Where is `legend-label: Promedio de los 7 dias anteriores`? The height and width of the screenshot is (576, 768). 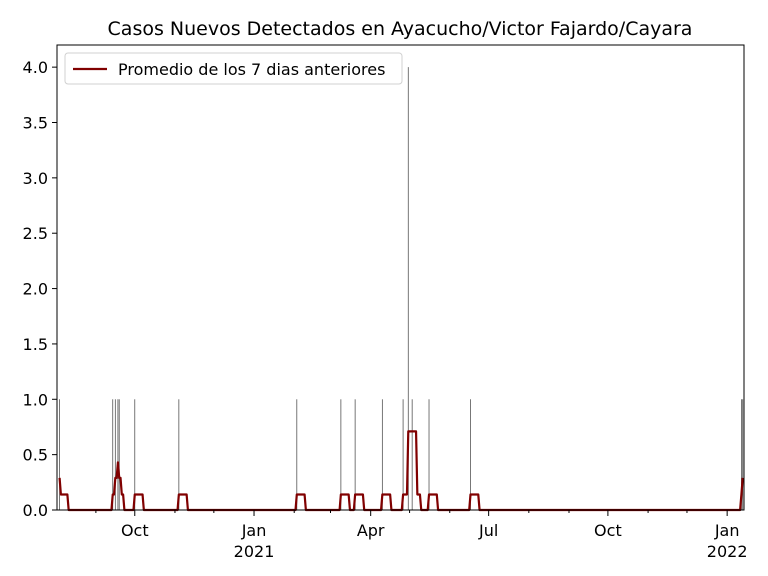 legend-label: Promedio de los 7 dias anteriores is located at coordinates (251, 69).